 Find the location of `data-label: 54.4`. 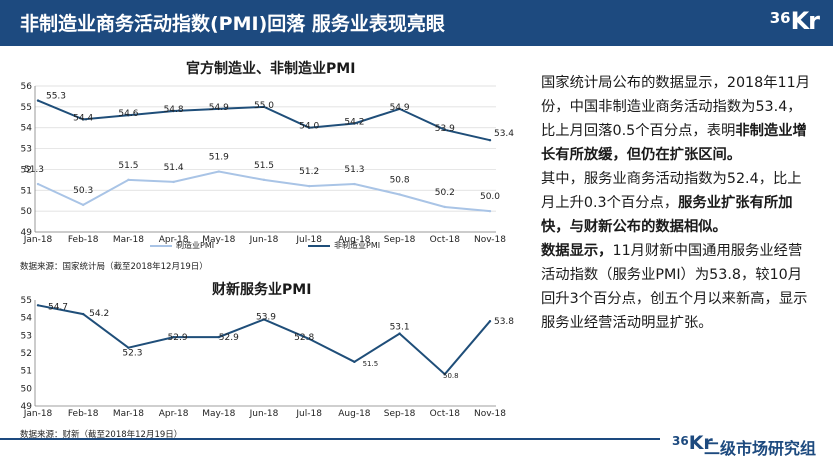

data-label: 54.4 is located at coordinates (83, 118).